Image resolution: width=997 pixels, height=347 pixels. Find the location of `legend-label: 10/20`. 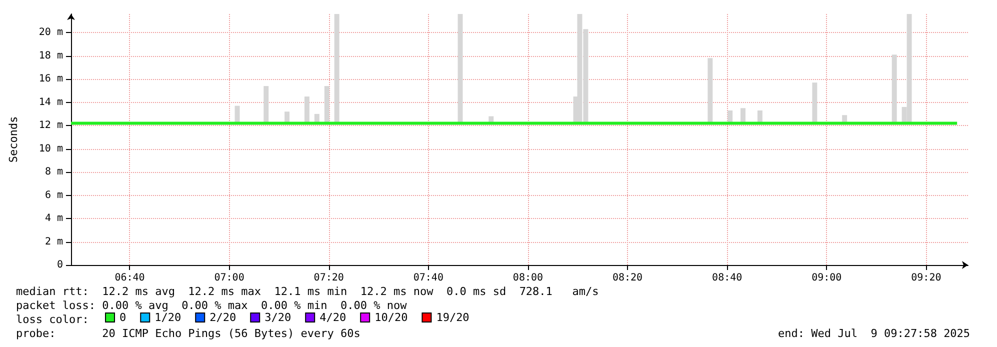

legend-label: 10/20 is located at coordinates (391, 317).